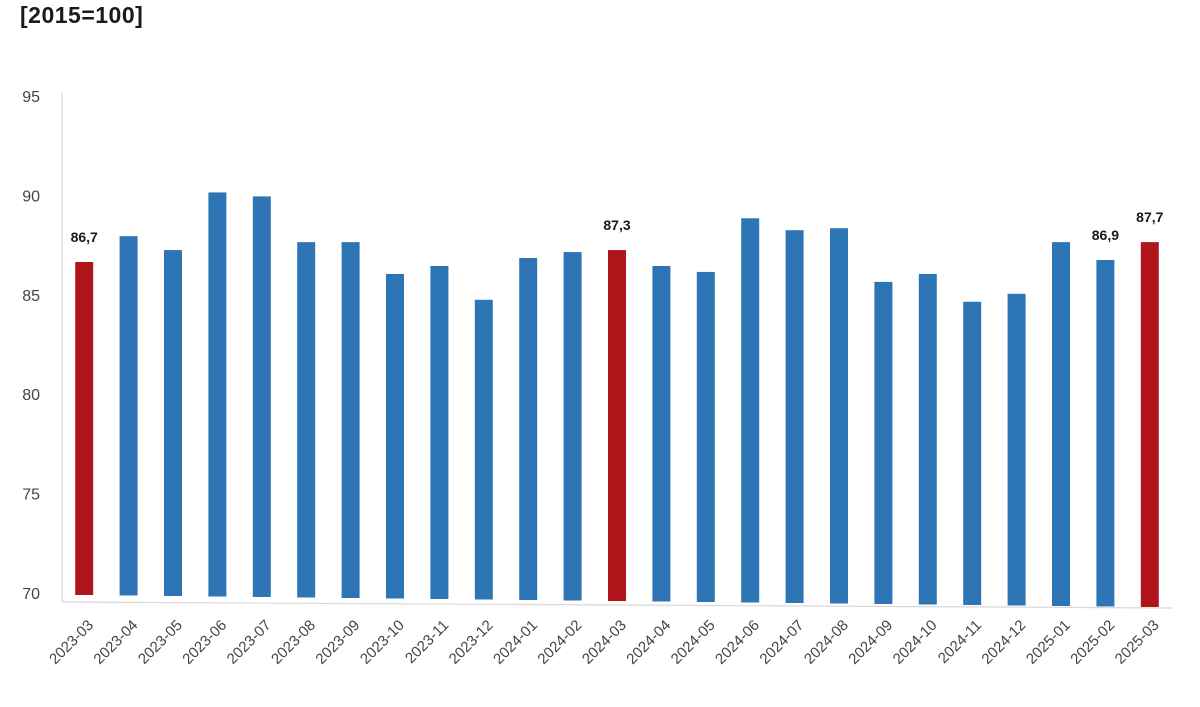 The image size is (1200, 707). What do you see at coordinates (781, 642) in the screenshot?
I see `x-tick-label: 2024-07` at bounding box center [781, 642].